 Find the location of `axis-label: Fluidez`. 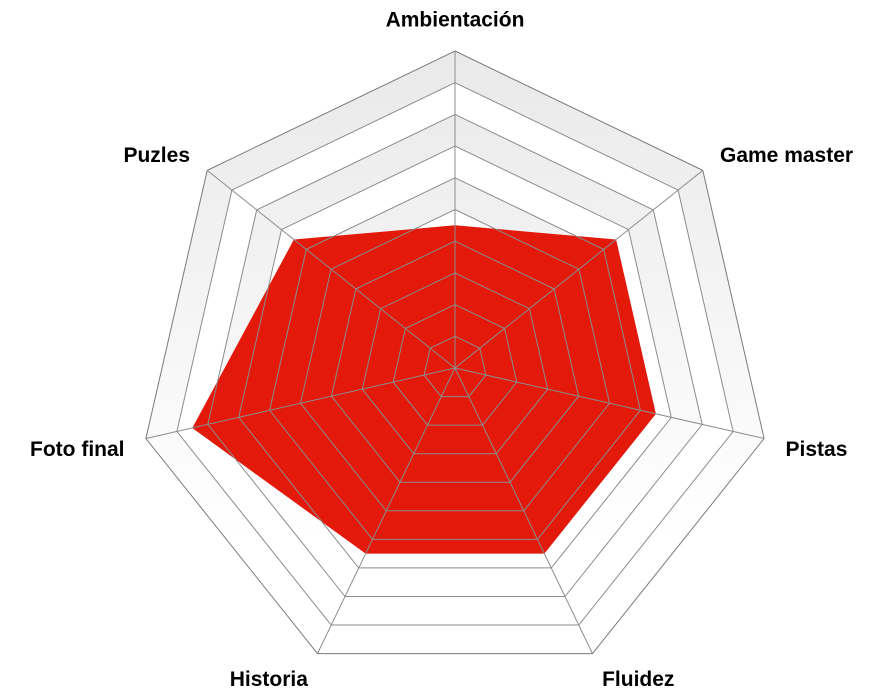

axis-label: Fluidez is located at coordinates (638, 679).